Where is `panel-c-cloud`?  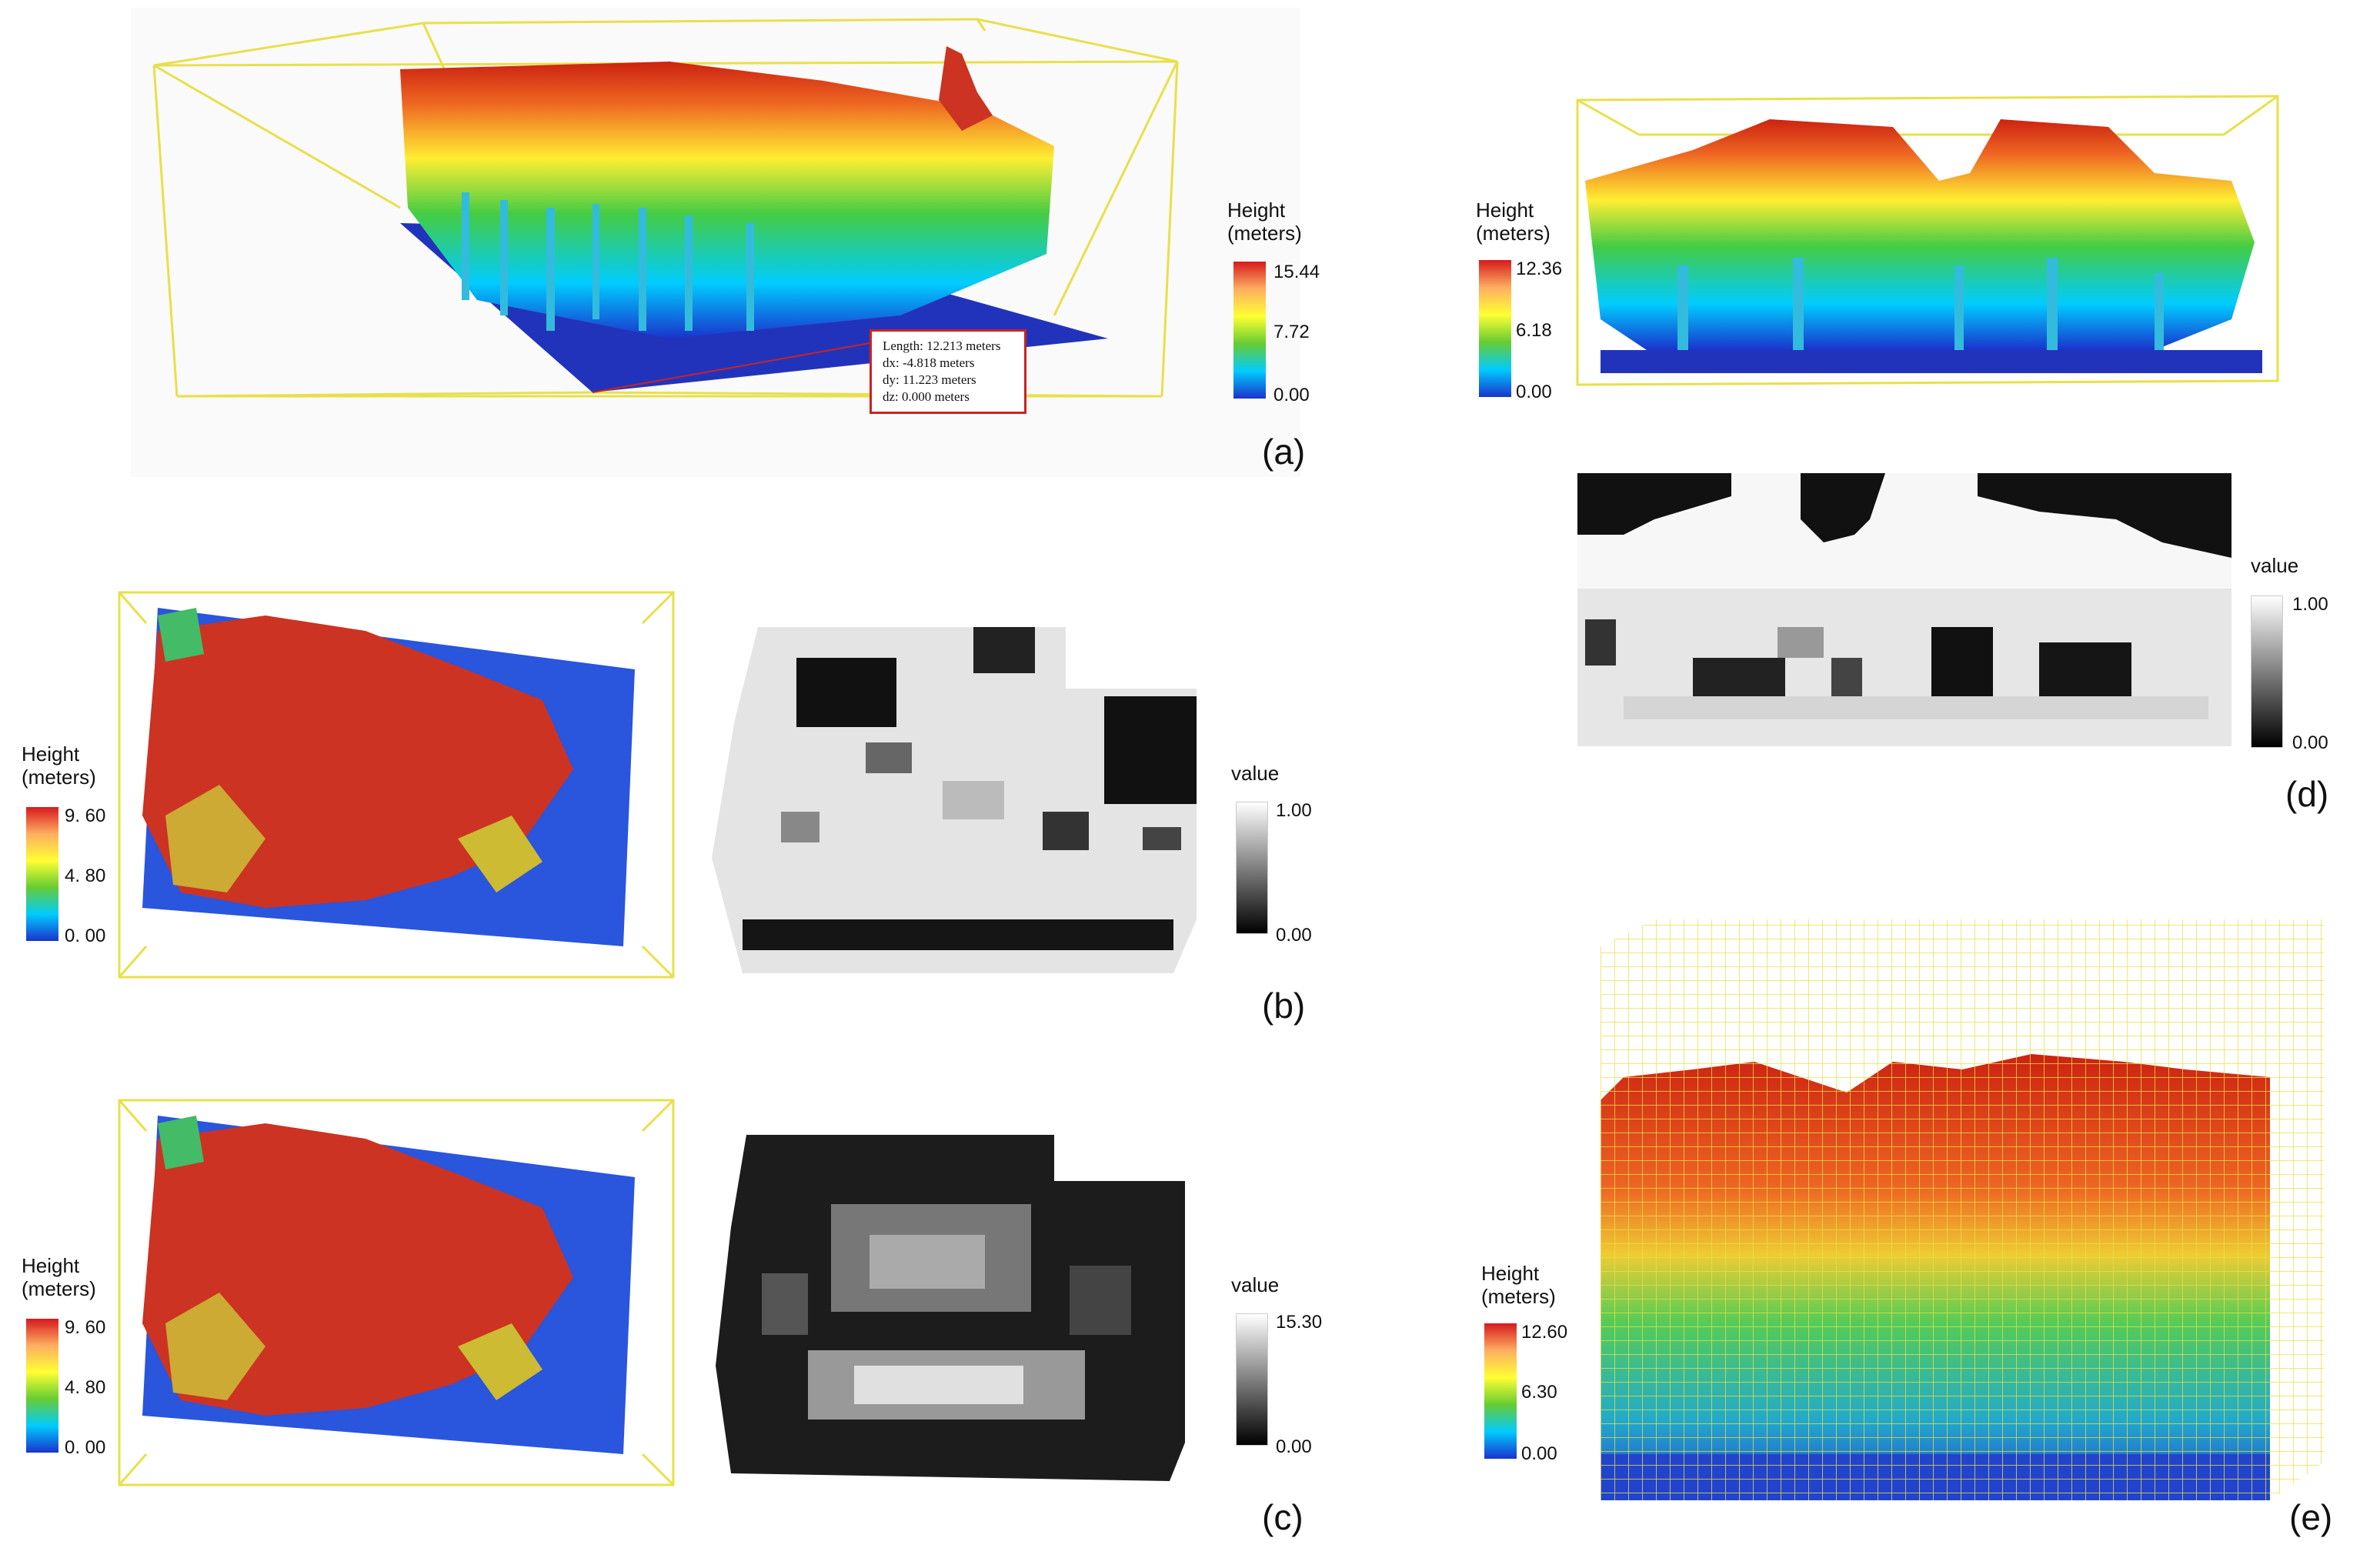
panel-c-cloud is located at coordinates (396, 1293).